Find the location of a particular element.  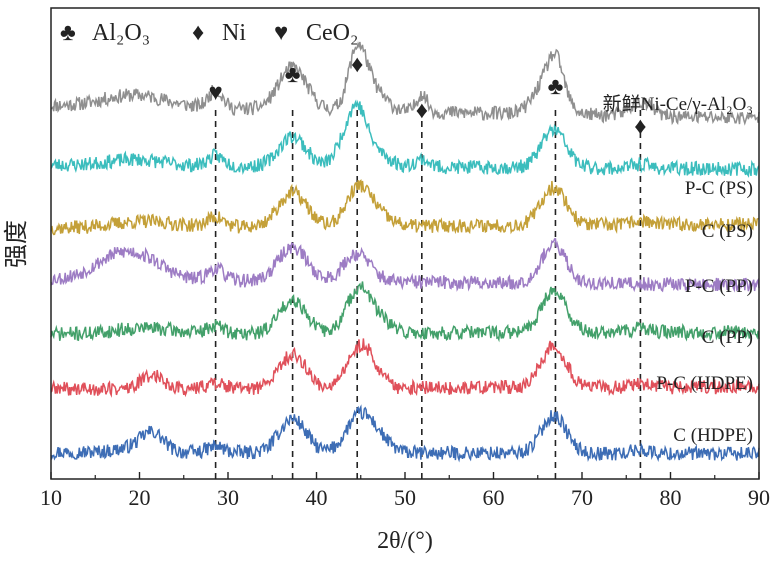

peak-marker-3: ♦ is located at coordinates (422, 111).